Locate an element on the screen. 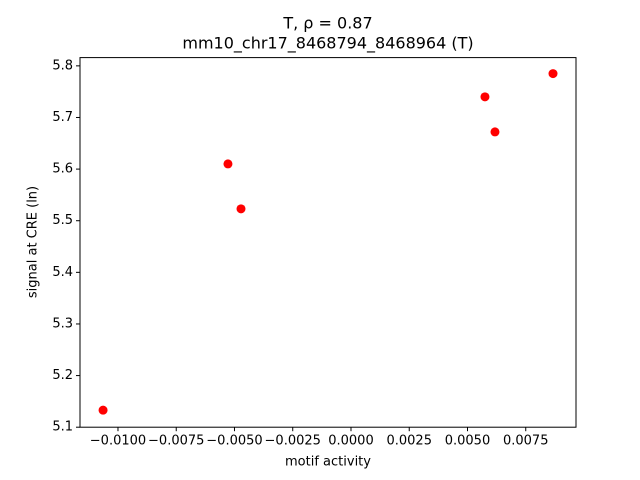 The height and width of the screenshot is (480, 640). y-axis-label: signal at CRE (ln) is located at coordinates (33, 242).